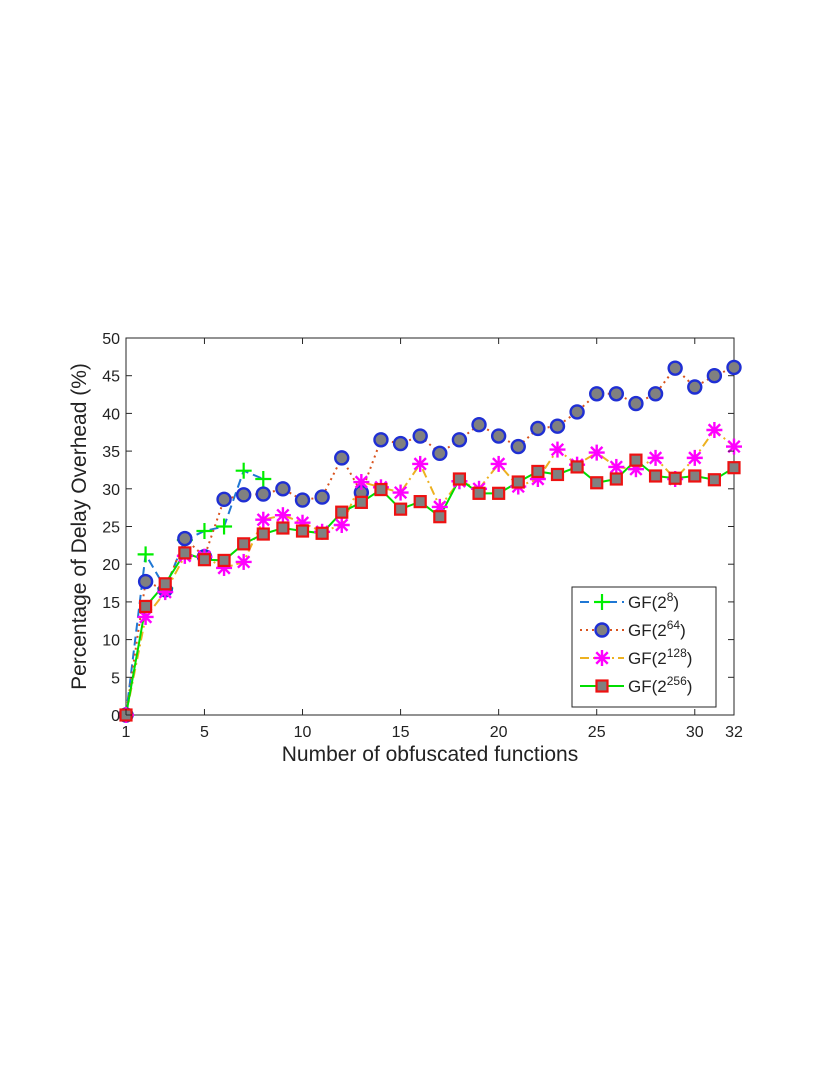  What do you see at coordinates (660, 685) in the screenshot?
I see `legend-label: GF(2256)` at bounding box center [660, 685].